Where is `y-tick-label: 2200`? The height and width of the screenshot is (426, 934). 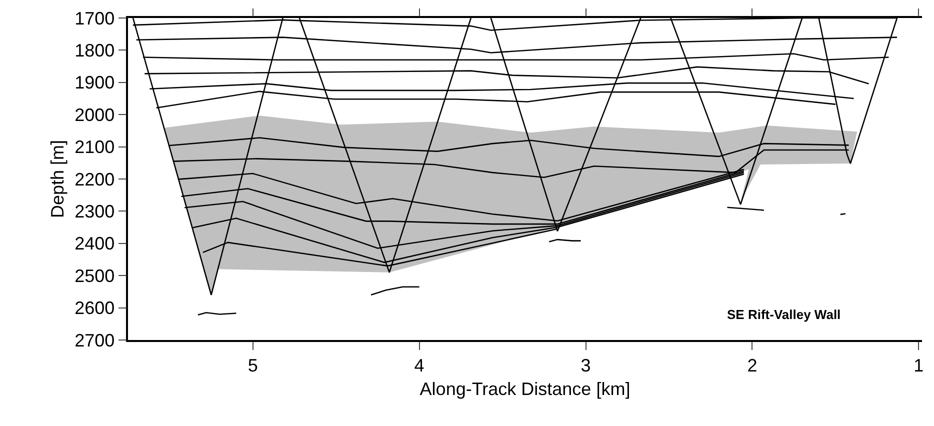
y-tick-label: 2200 is located at coordinates (94, 179).